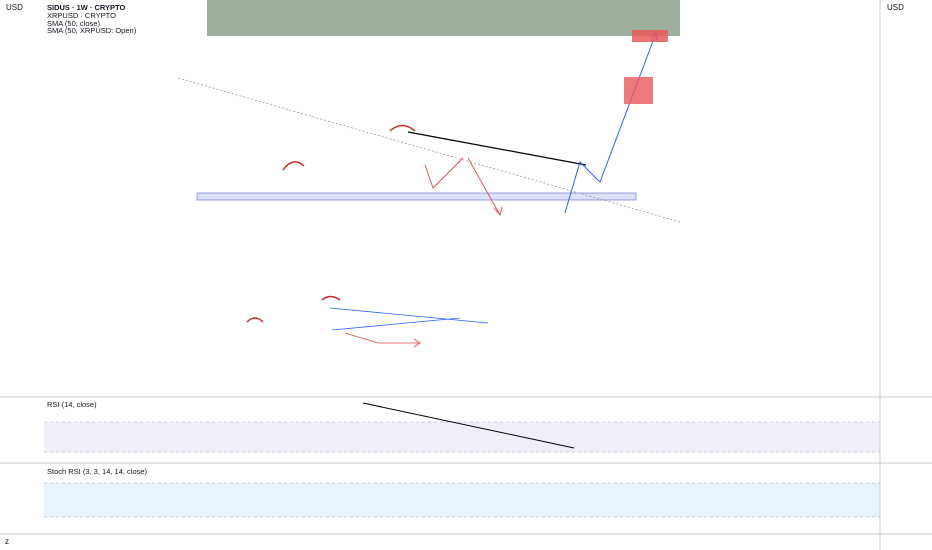 The height and width of the screenshot is (550, 932). What do you see at coordinates (92, 30) in the screenshot?
I see `legend-line: SMA (50, XRPUSD: Open)` at bounding box center [92, 30].